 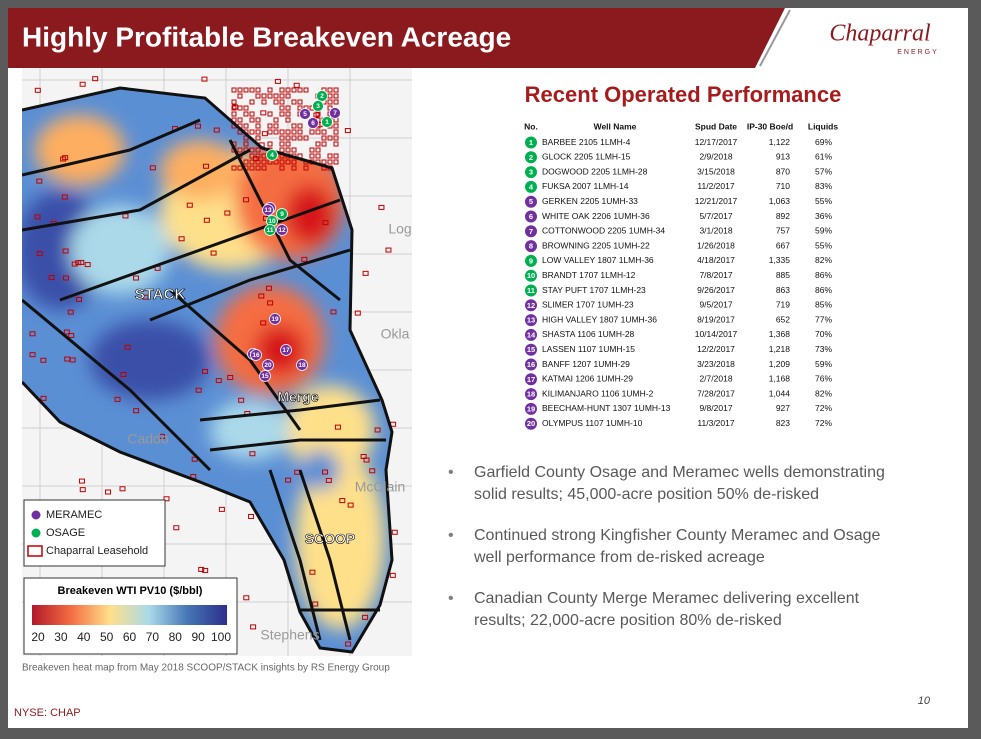 I want to click on row-number: 18, so click(x=531, y=394).